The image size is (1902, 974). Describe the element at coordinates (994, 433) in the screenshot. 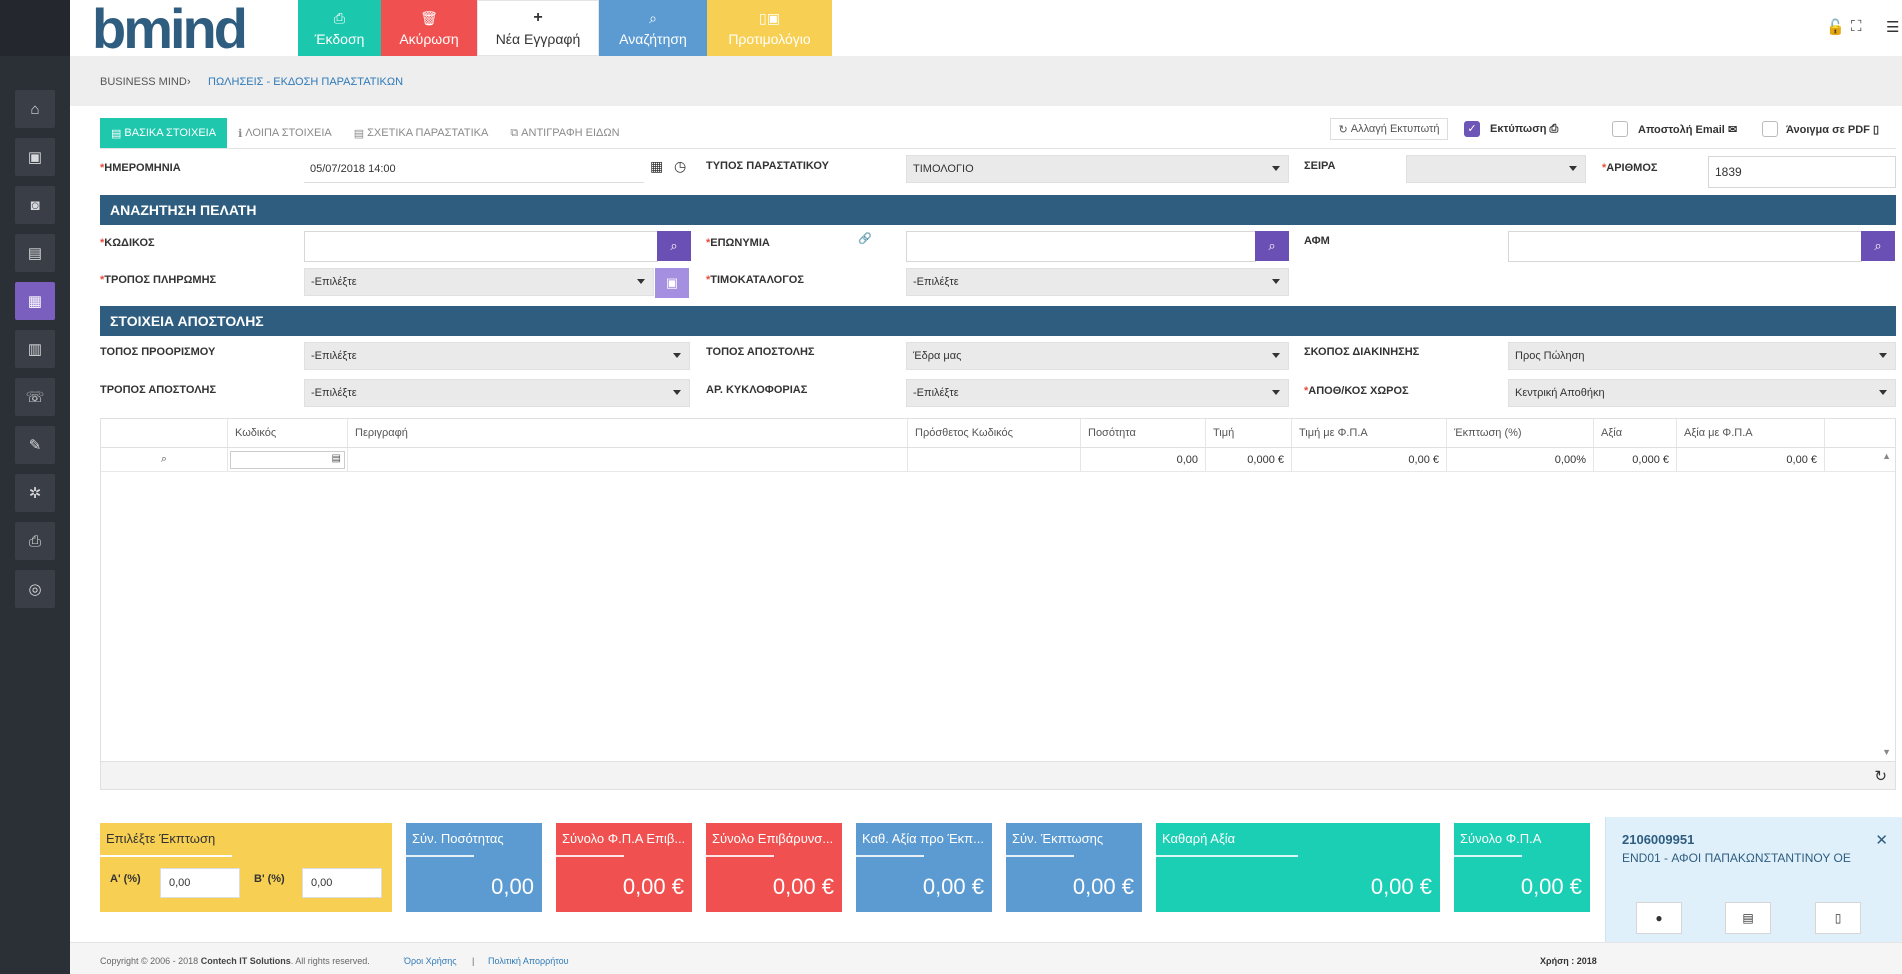

I see `col-header-extra-code: Πρόσθετος Κωδικός` at that location.